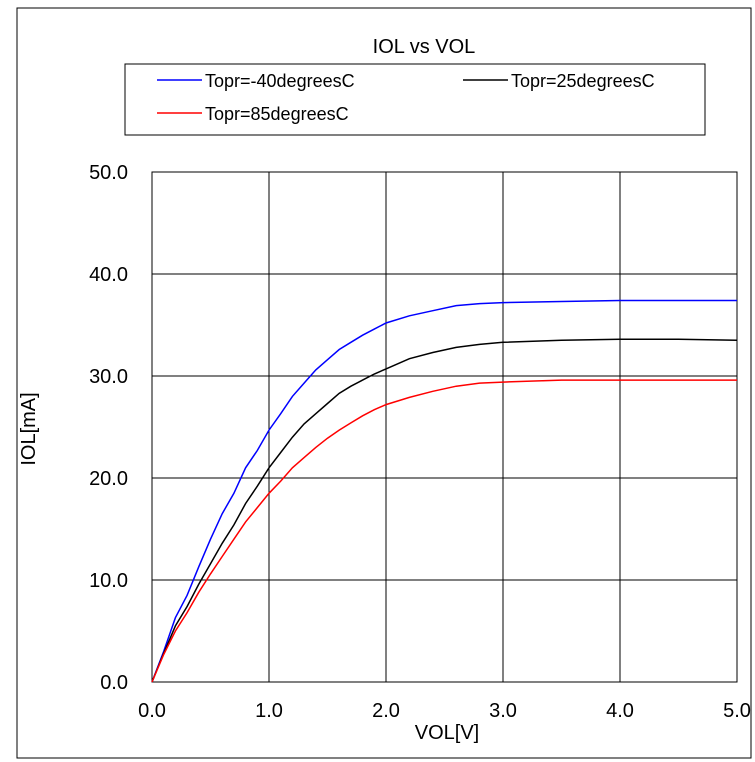  Describe the element at coordinates (269, 711) in the screenshot. I see `x-tick-label-1: 1.0` at that location.